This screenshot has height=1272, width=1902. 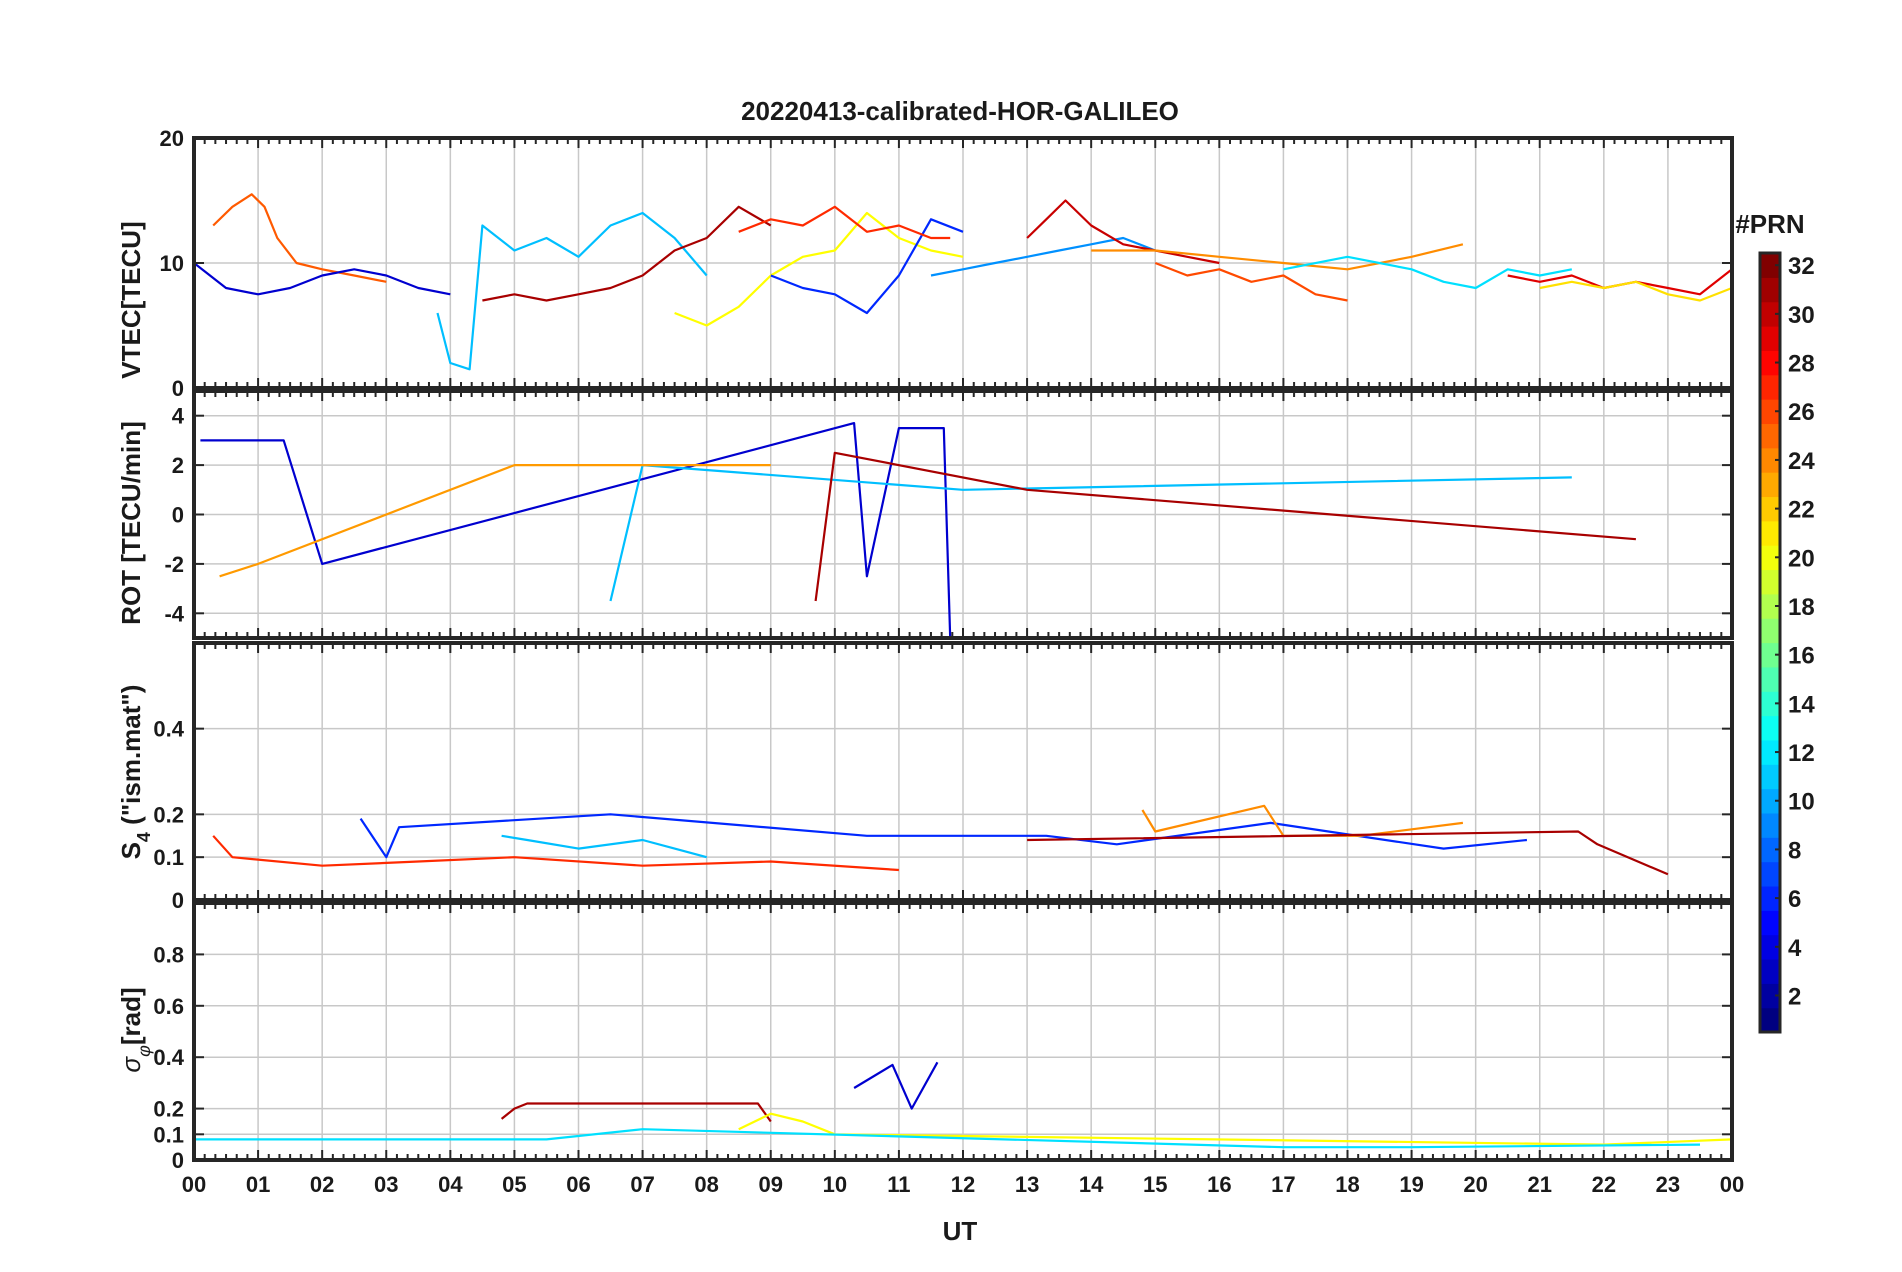 I want to click on colorbar-tick-label: 4, so click(x=1795, y=948).